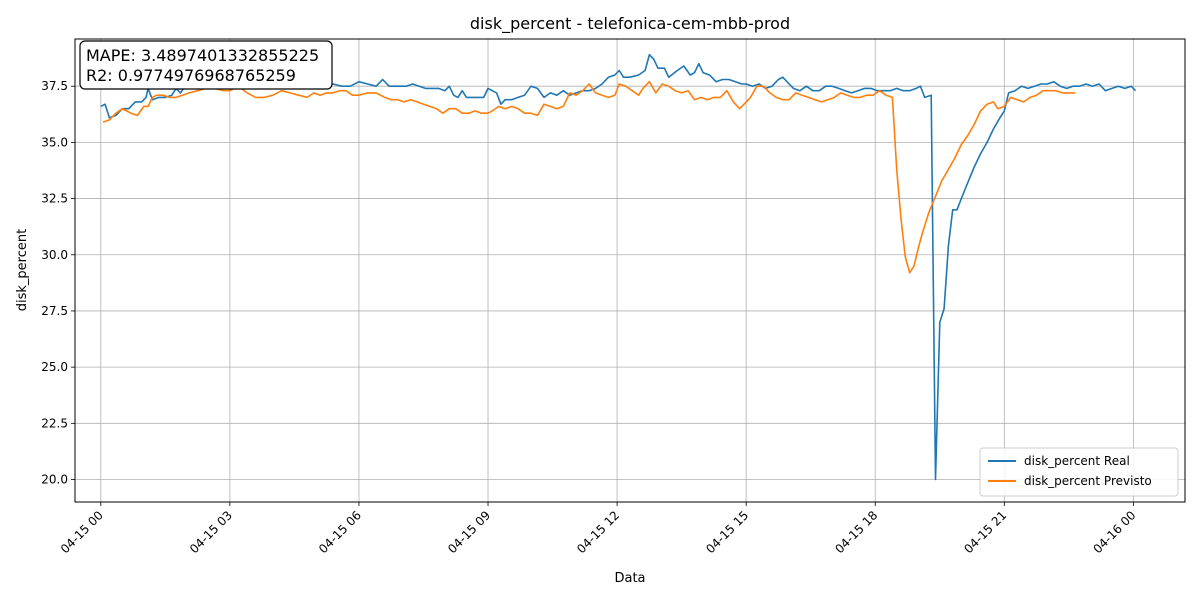  Describe the element at coordinates (54, 423) in the screenshot. I see `y-tick-label: 22.5` at that location.